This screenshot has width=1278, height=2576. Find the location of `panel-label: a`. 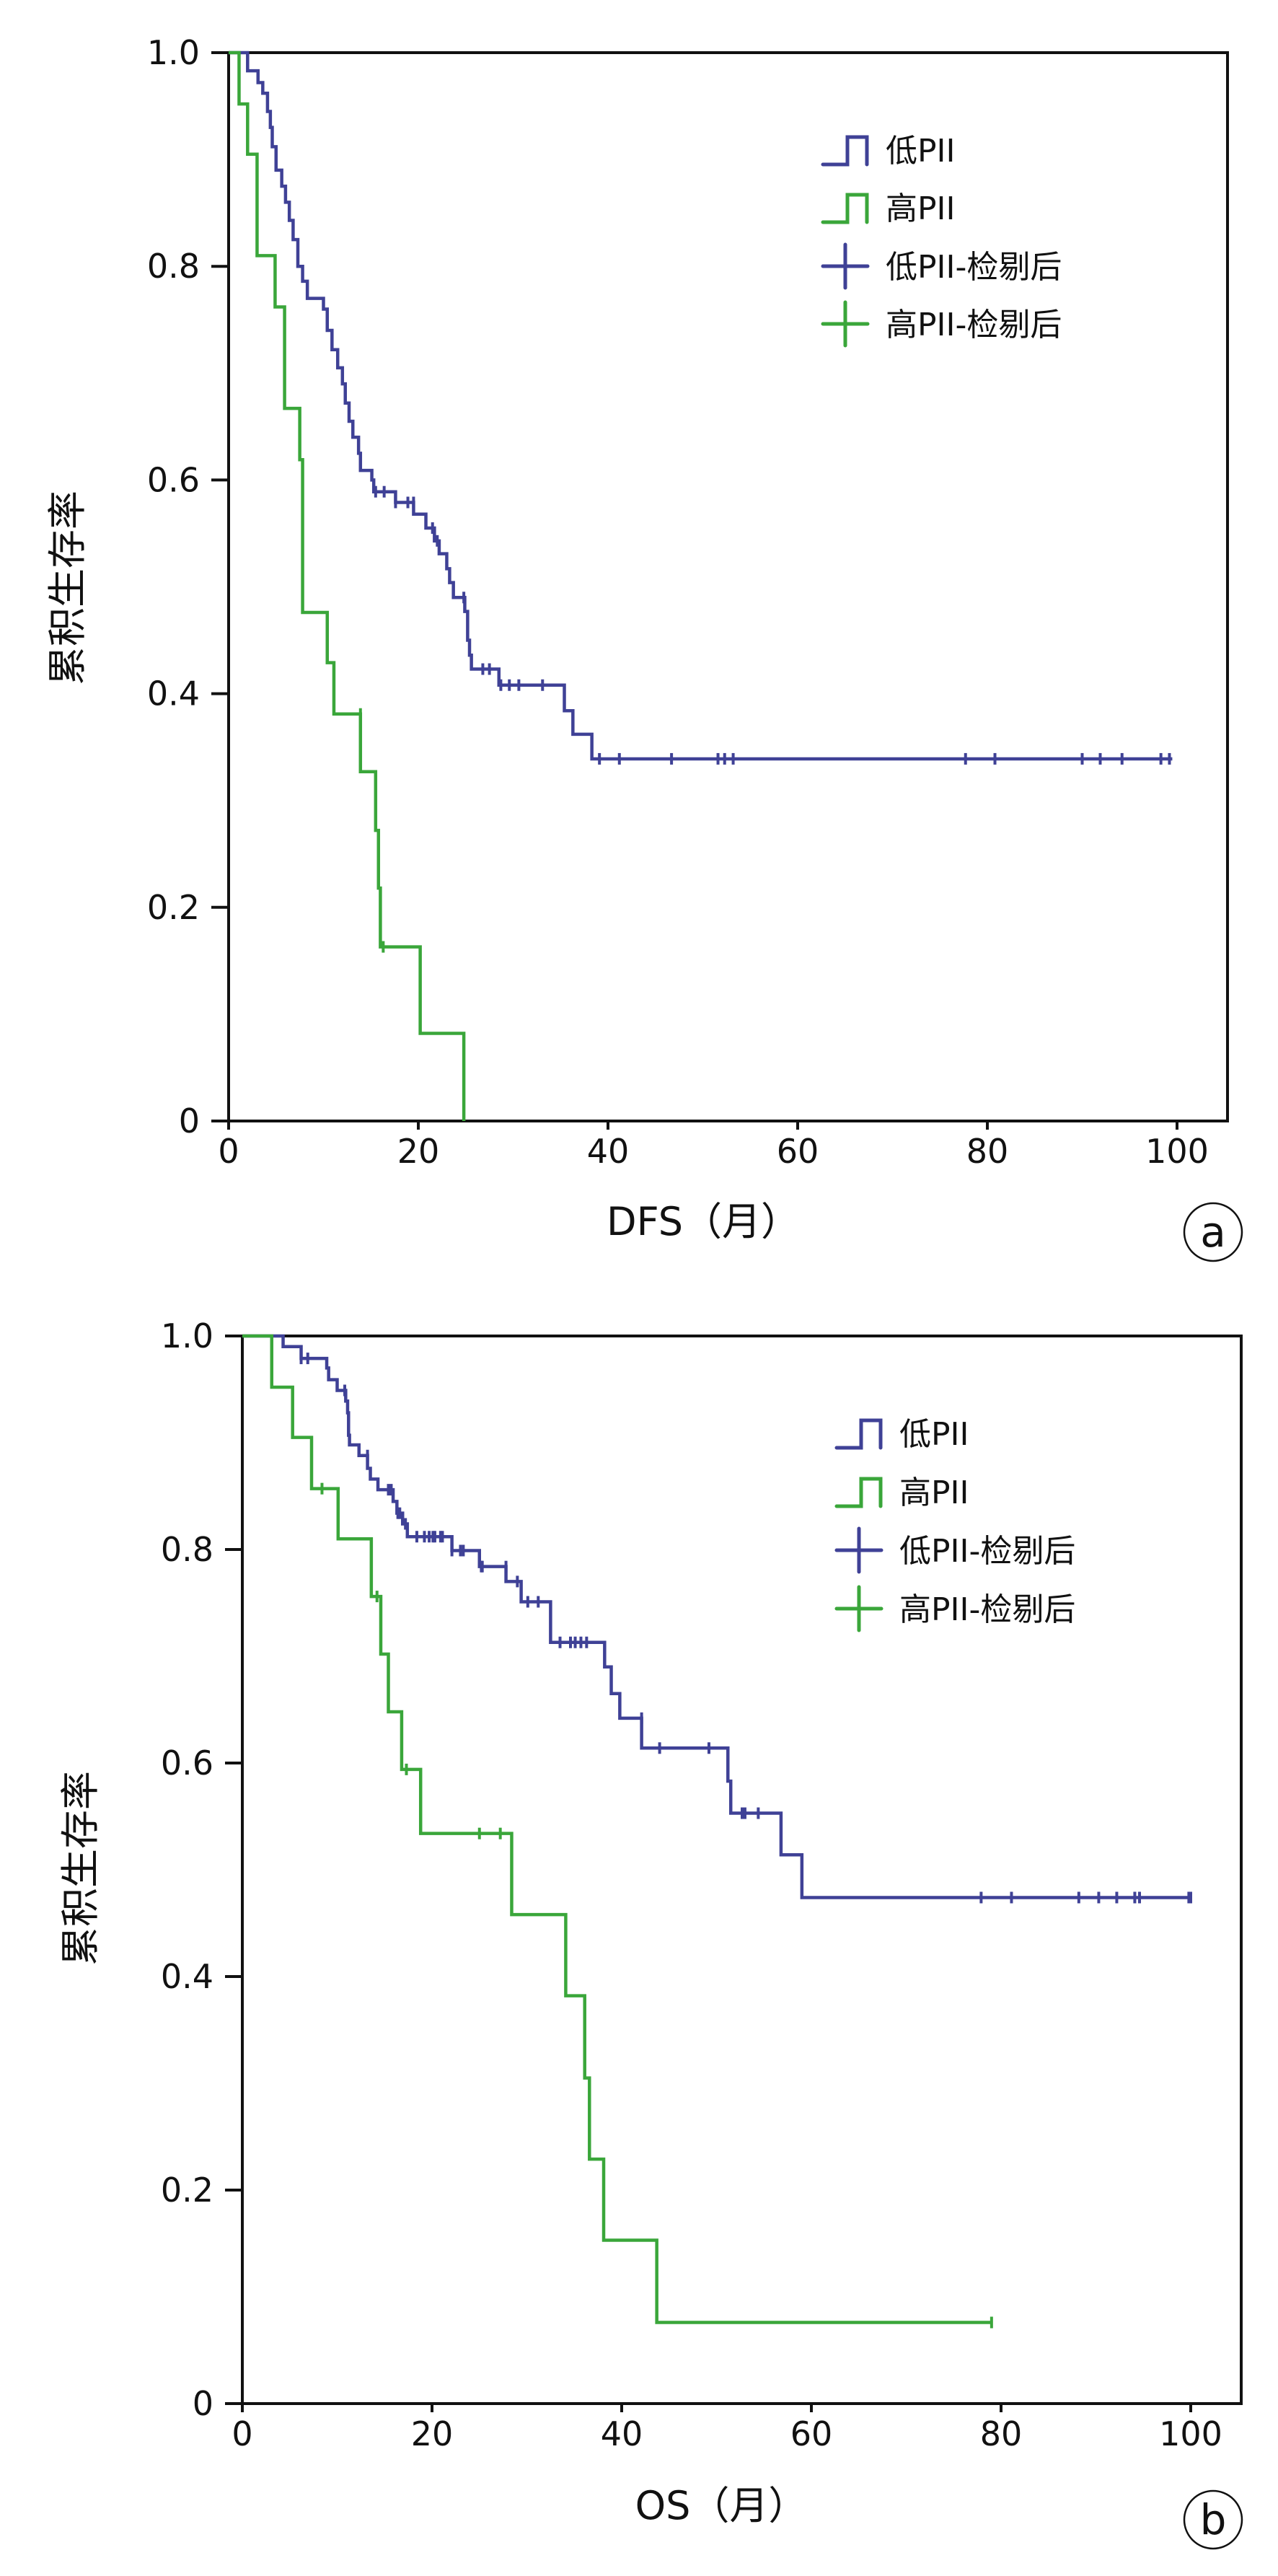

panel-label: a is located at coordinates (1213, 1232).